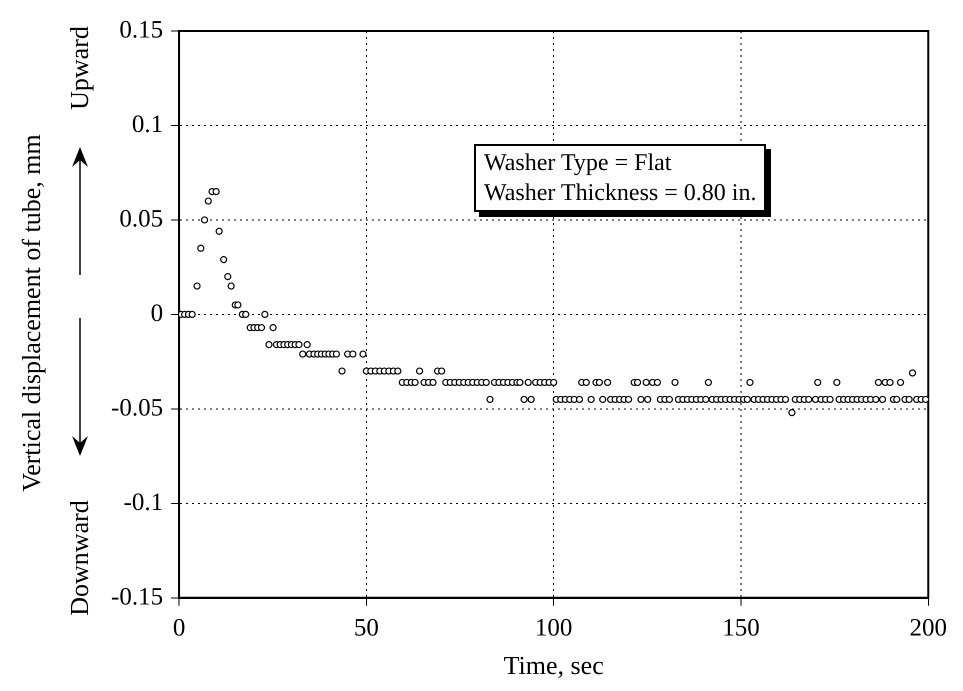  What do you see at coordinates (80, 558) in the screenshot?
I see `text: Downward` at bounding box center [80, 558].